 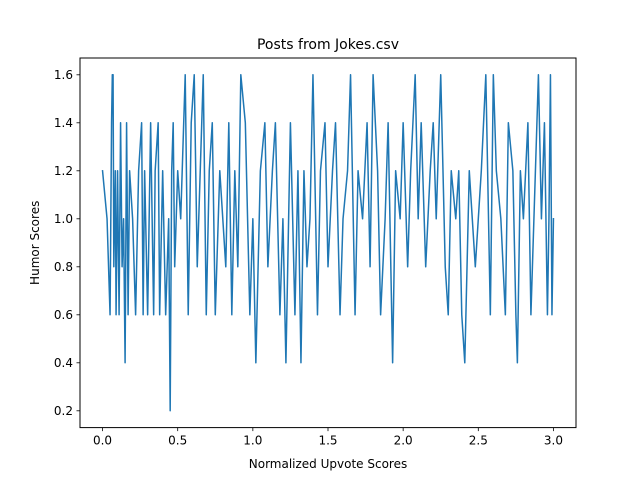 What do you see at coordinates (63, 363) in the screenshot?
I see `y-tick-label: 0.4` at bounding box center [63, 363].